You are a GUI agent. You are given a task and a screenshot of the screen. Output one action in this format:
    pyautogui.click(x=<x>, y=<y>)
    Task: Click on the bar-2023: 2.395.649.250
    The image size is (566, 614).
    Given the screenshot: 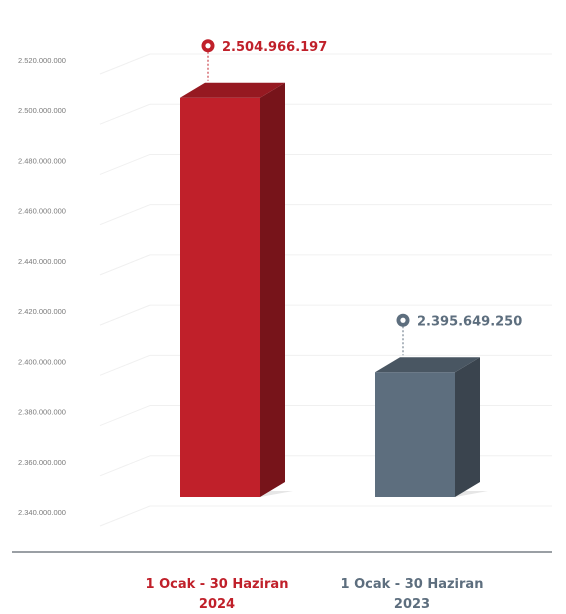 What is the action you would take?
    pyautogui.click(x=448, y=405)
    